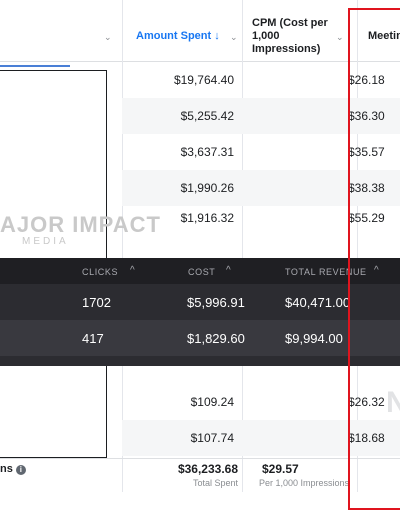  What do you see at coordinates (207, 469) in the screenshot?
I see `total-amount-spent: $36,233.68` at bounding box center [207, 469].